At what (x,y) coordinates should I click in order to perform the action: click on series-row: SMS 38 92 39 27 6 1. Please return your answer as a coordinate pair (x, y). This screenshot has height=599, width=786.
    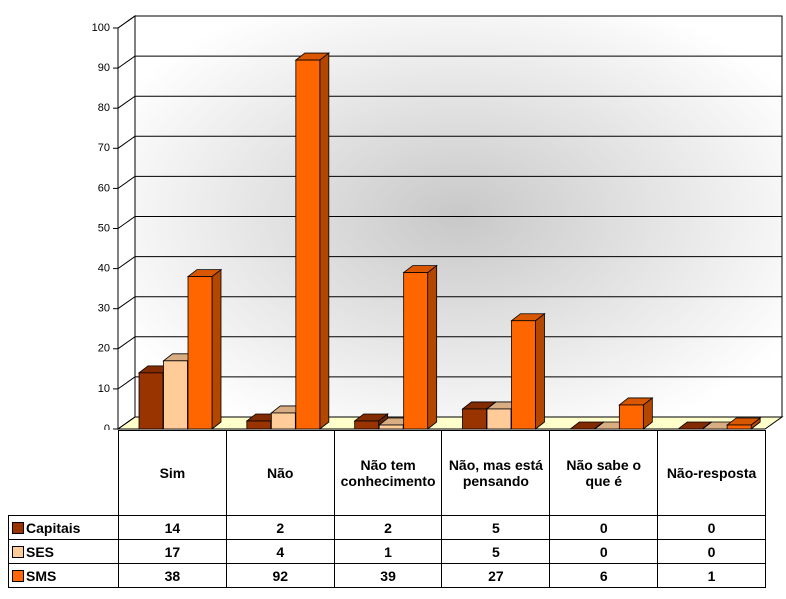
    Looking at the image, I should click on (387, 575).